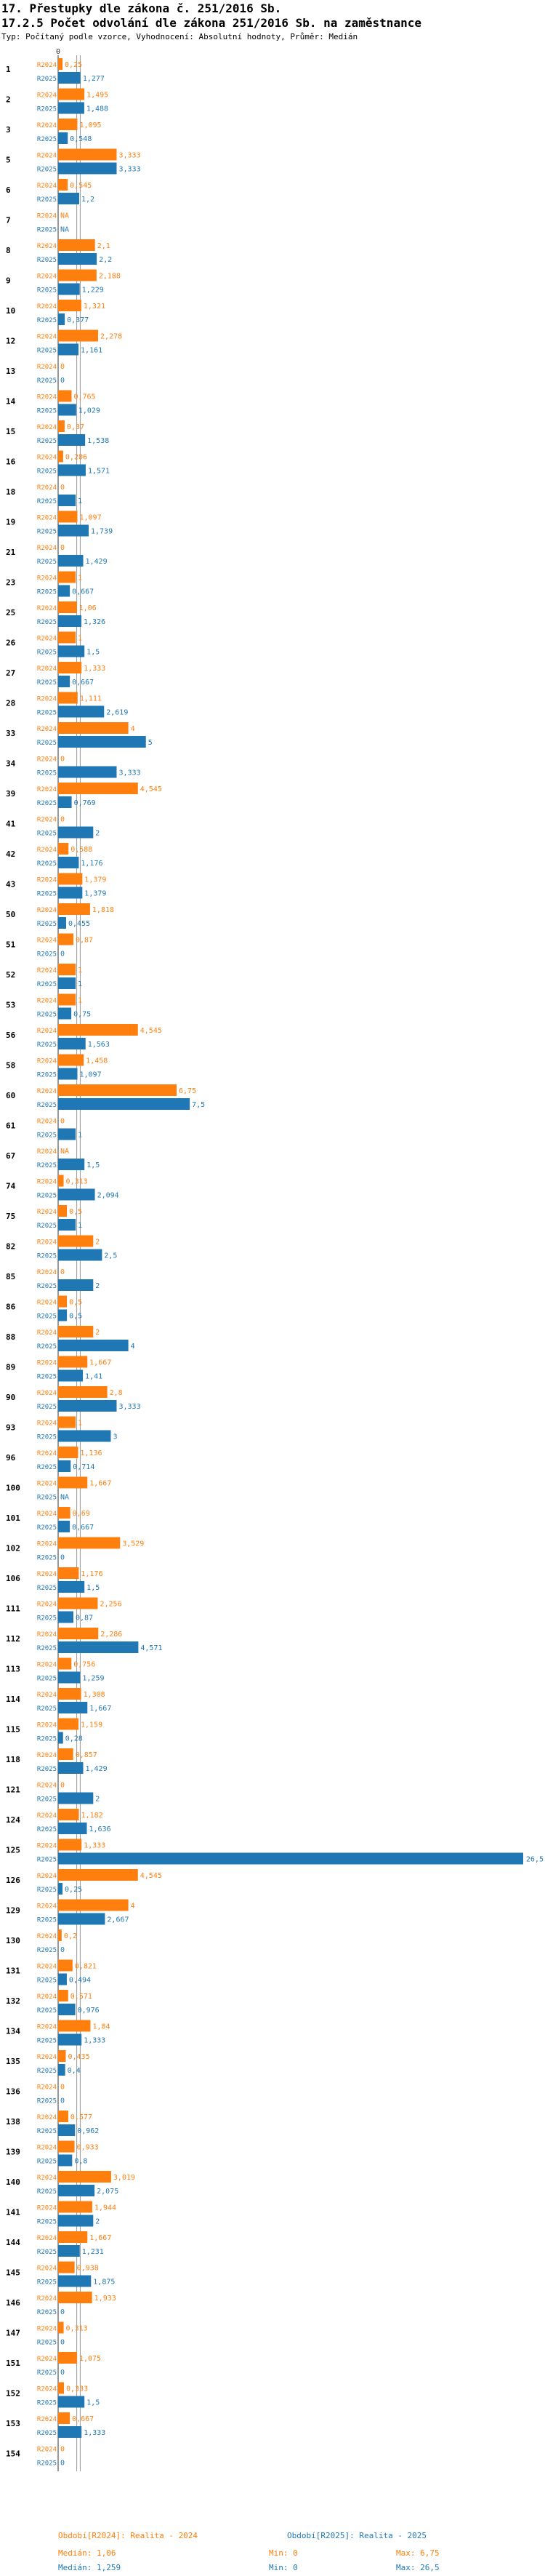 Image resolution: width=545 pixels, height=2576 pixels. What do you see at coordinates (10, 341) in the screenshot?
I see `row-label: 12` at bounding box center [10, 341].